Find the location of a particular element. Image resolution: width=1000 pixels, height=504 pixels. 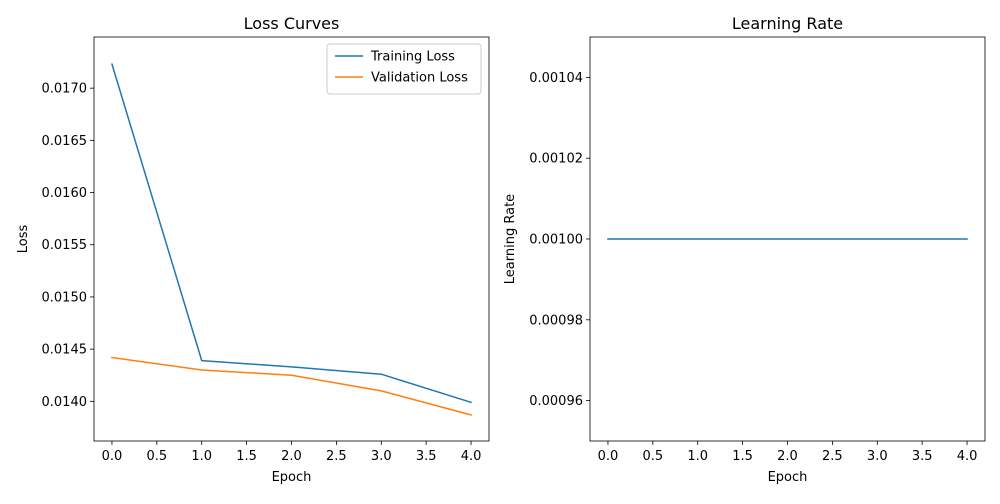

legend-box is located at coordinates (404, 69).